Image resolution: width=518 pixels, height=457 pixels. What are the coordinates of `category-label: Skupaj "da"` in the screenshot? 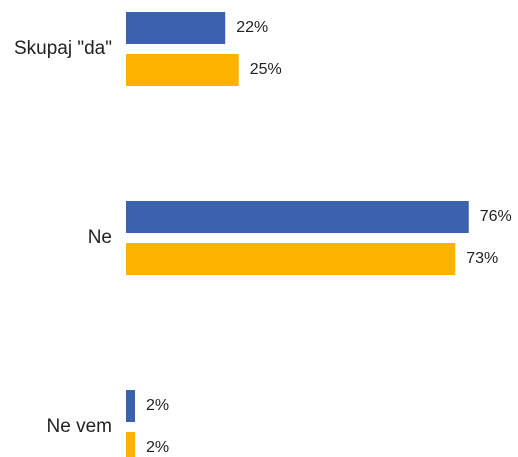 It's located at (63, 48).